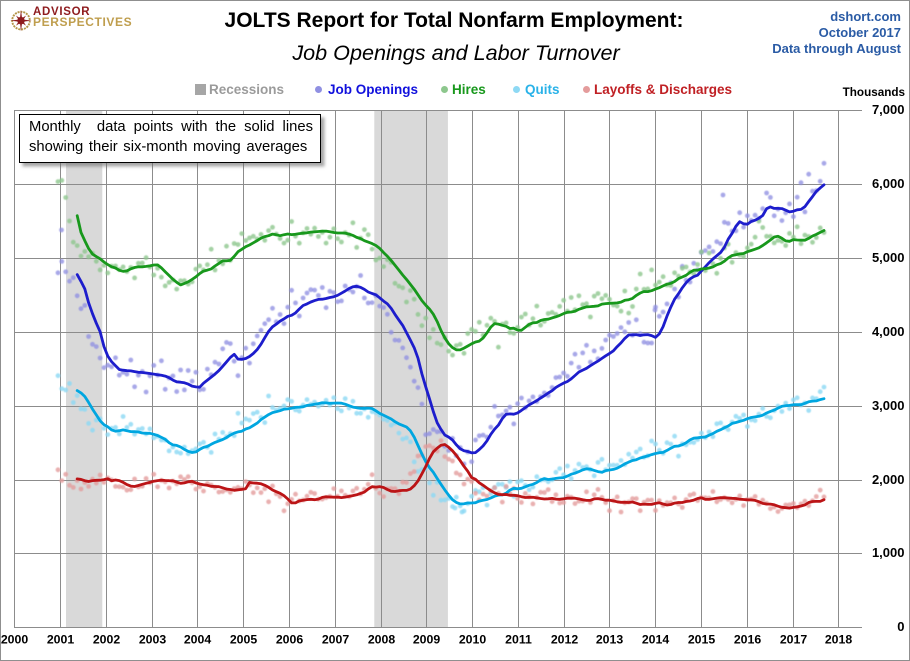  Describe the element at coordinates (839, 640) in the screenshot. I see `svg-text: 2018` at that location.